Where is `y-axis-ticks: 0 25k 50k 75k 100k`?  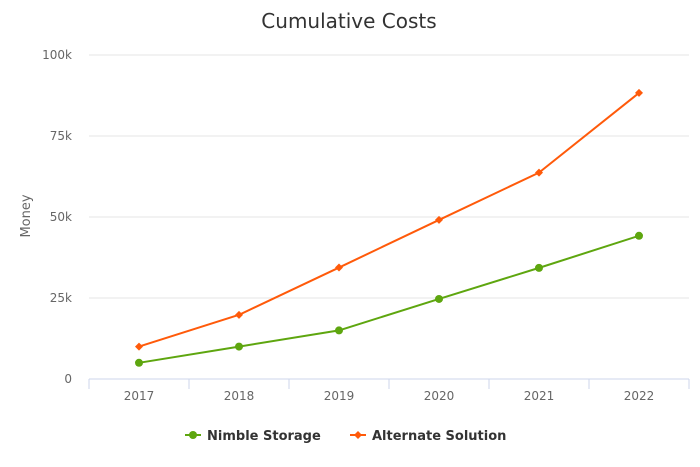
y-axis-ticks: 0 25k 50k 75k 100k is located at coordinates (57, 217).